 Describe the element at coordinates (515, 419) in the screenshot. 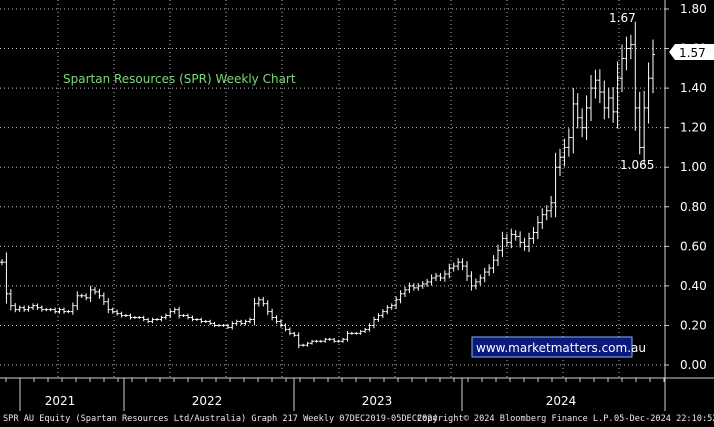

I see `footer-copyright: Copyright© 2024 Bloomberg Finance L.P.` at that location.